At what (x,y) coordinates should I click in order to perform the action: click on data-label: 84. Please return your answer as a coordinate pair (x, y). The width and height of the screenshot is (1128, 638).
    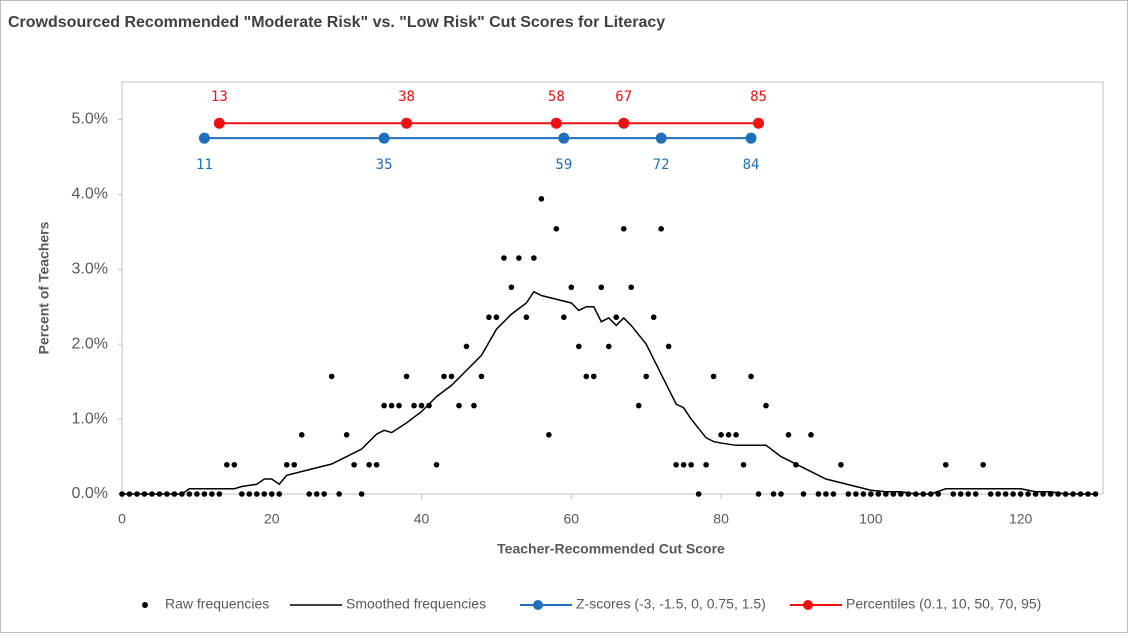
    Looking at the image, I should click on (751, 165).